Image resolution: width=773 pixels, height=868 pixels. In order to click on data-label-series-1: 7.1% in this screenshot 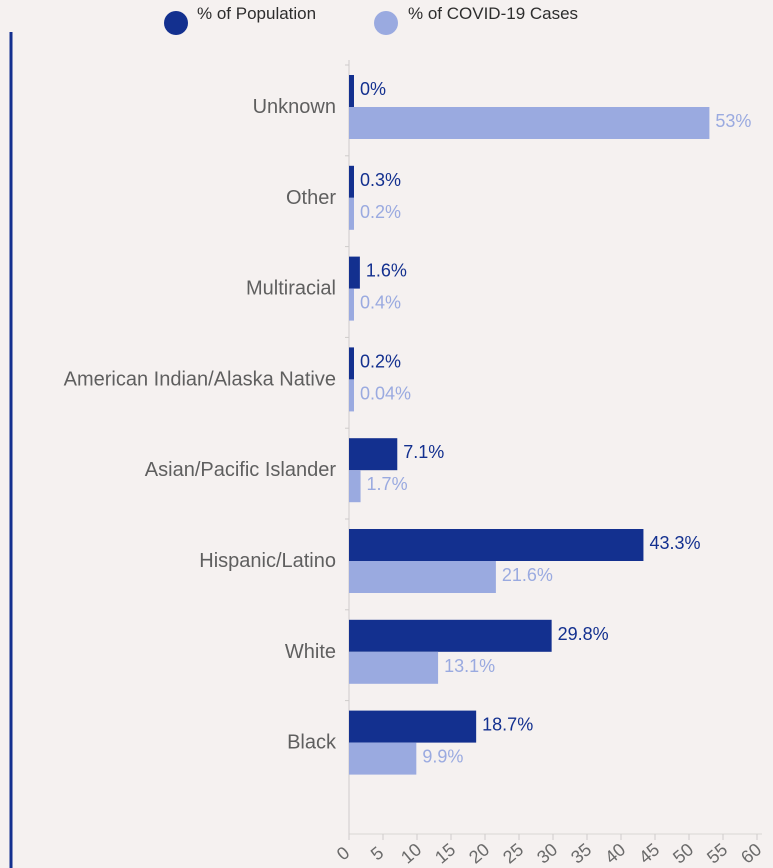, I will do `click(423, 452)`.